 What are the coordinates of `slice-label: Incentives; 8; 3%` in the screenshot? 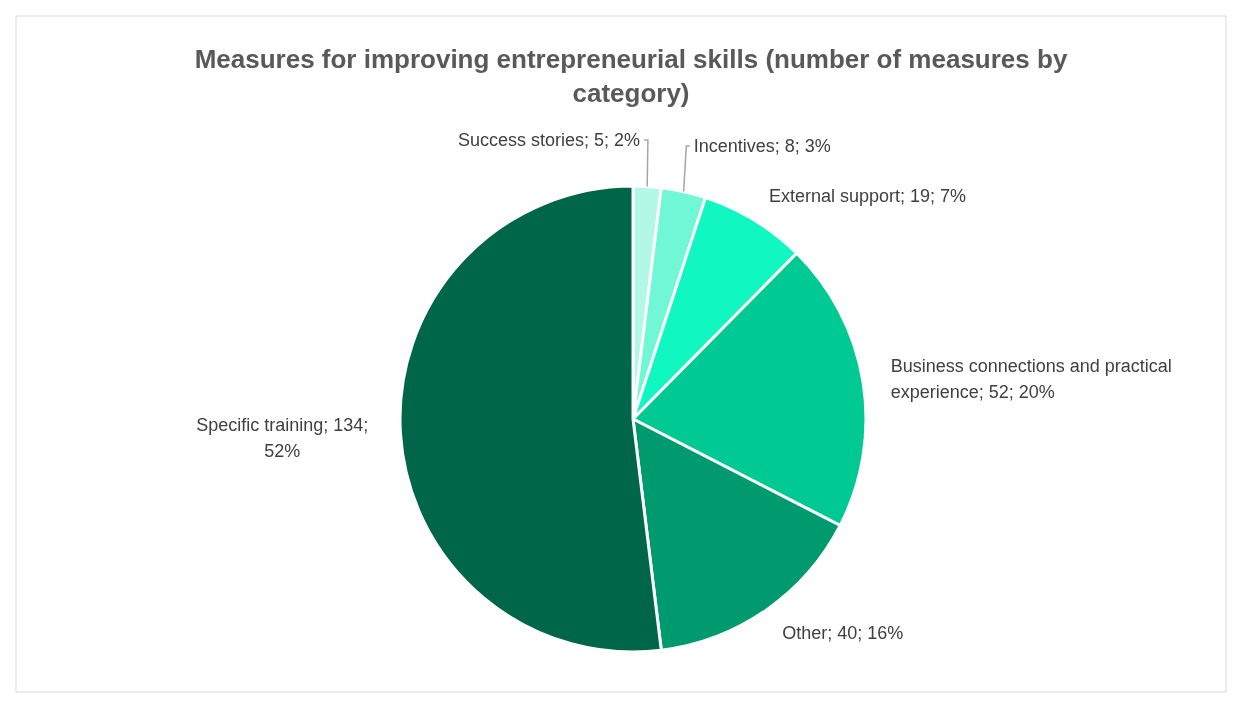 It's located at (762, 146).